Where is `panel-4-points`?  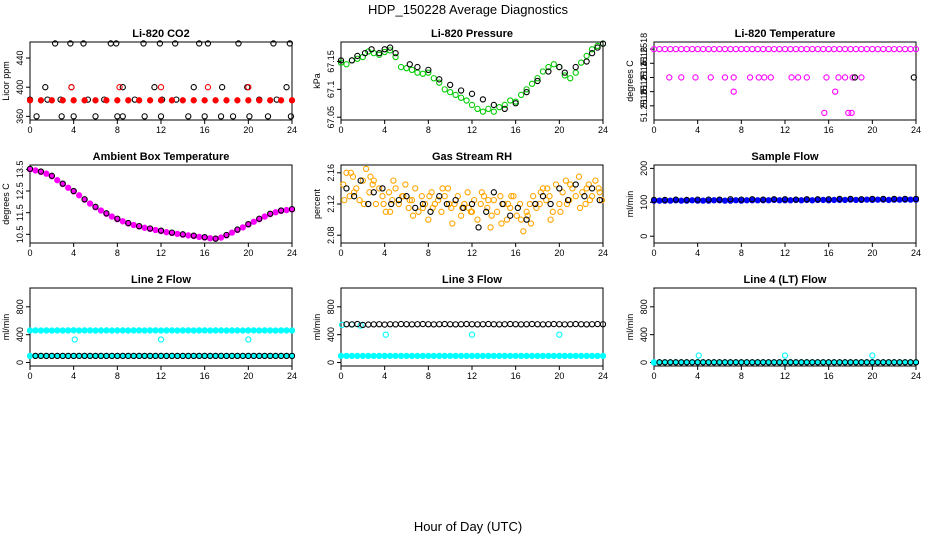 panel-4-points is located at coordinates (161, 203).